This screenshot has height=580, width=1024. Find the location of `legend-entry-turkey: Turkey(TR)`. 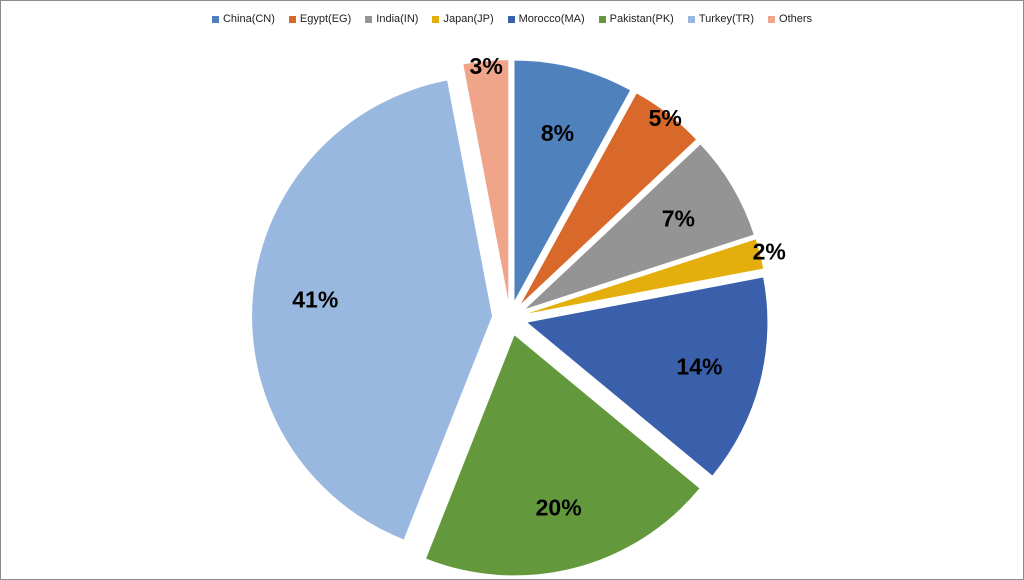

legend-entry-turkey: Turkey(TR) is located at coordinates (721, 19).